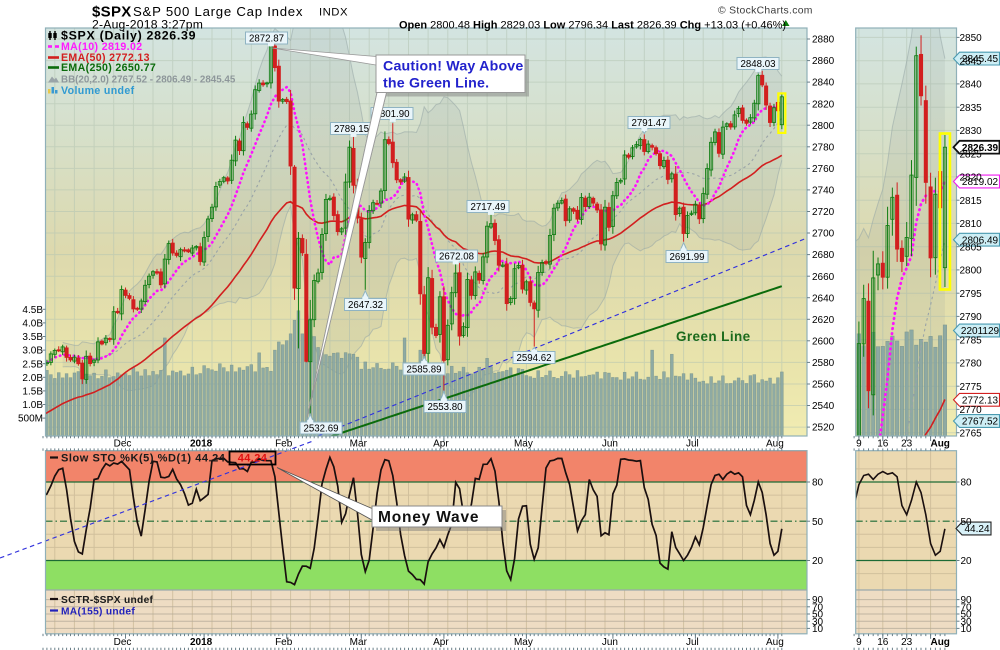 This screenshot has height=650, width=1000. I want to click on svg-text: 2620, so click(823, 320).